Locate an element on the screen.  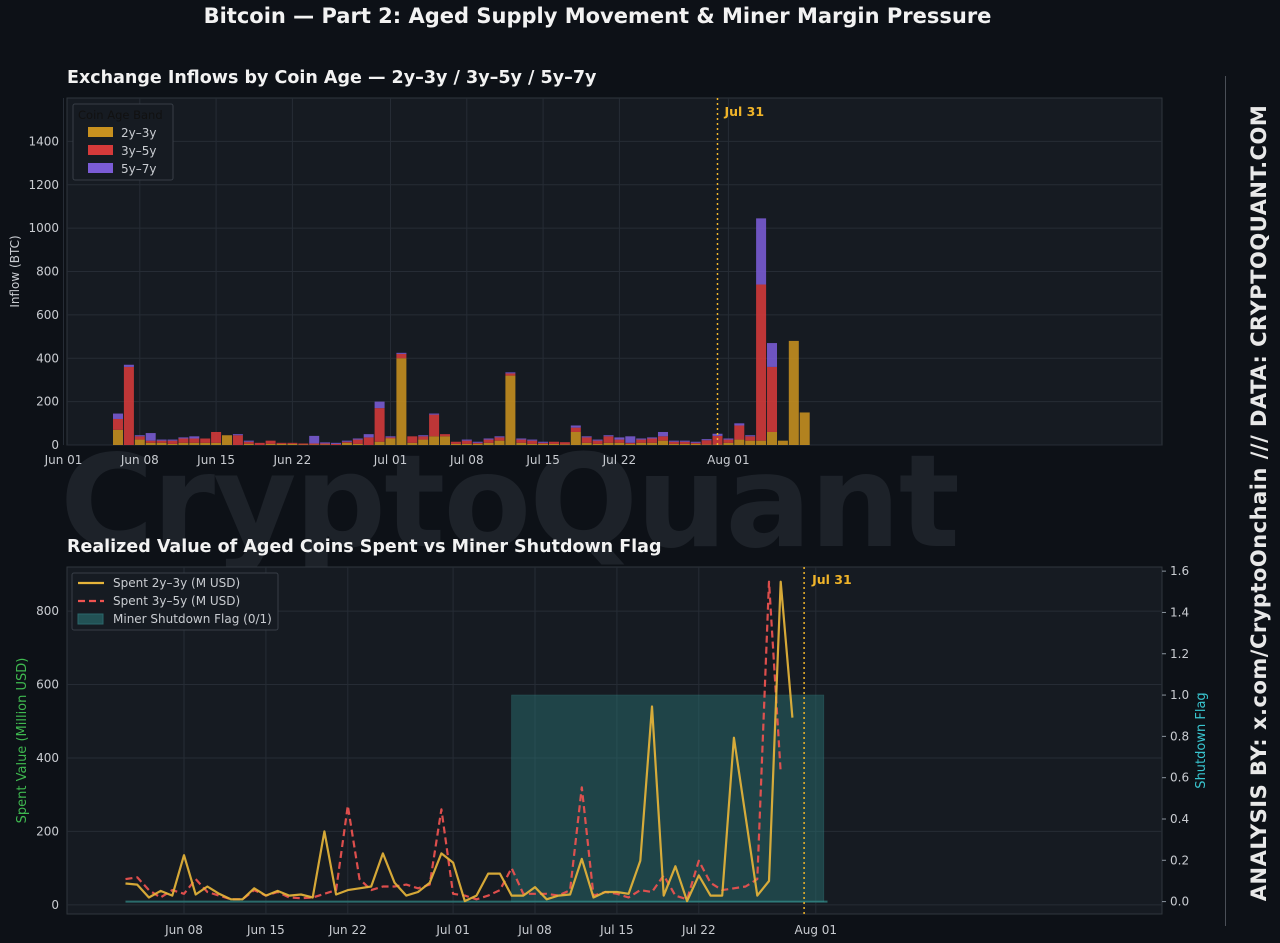
y-tick-label: 1000 is located at coordinates (43, 228).